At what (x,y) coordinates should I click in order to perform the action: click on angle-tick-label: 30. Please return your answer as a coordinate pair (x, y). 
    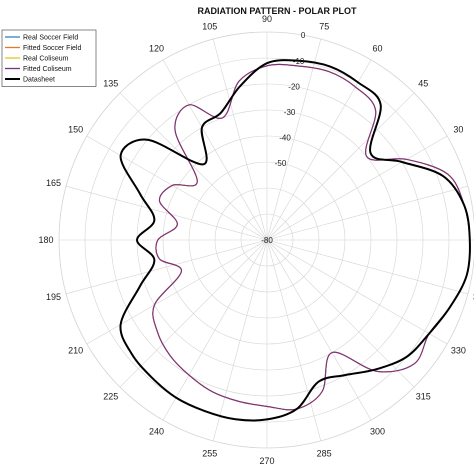
    Looking at the image, I should click on (458, 130).